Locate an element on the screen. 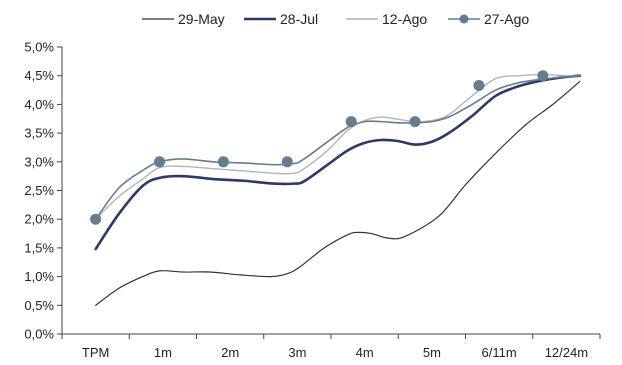  legend-marker-27-ago is located at coordinates (464, 19).